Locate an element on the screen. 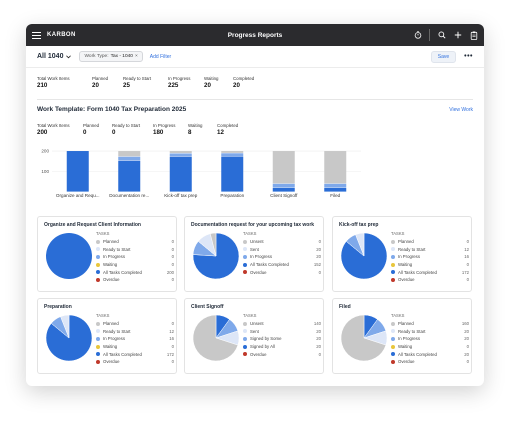 This screenshot has width=518, height=421. save-button: Save is located at coordinates (443, 56).